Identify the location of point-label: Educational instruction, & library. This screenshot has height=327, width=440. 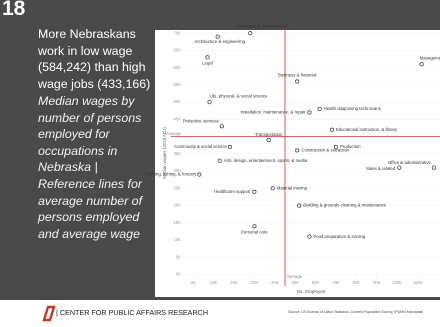
(367, 129).